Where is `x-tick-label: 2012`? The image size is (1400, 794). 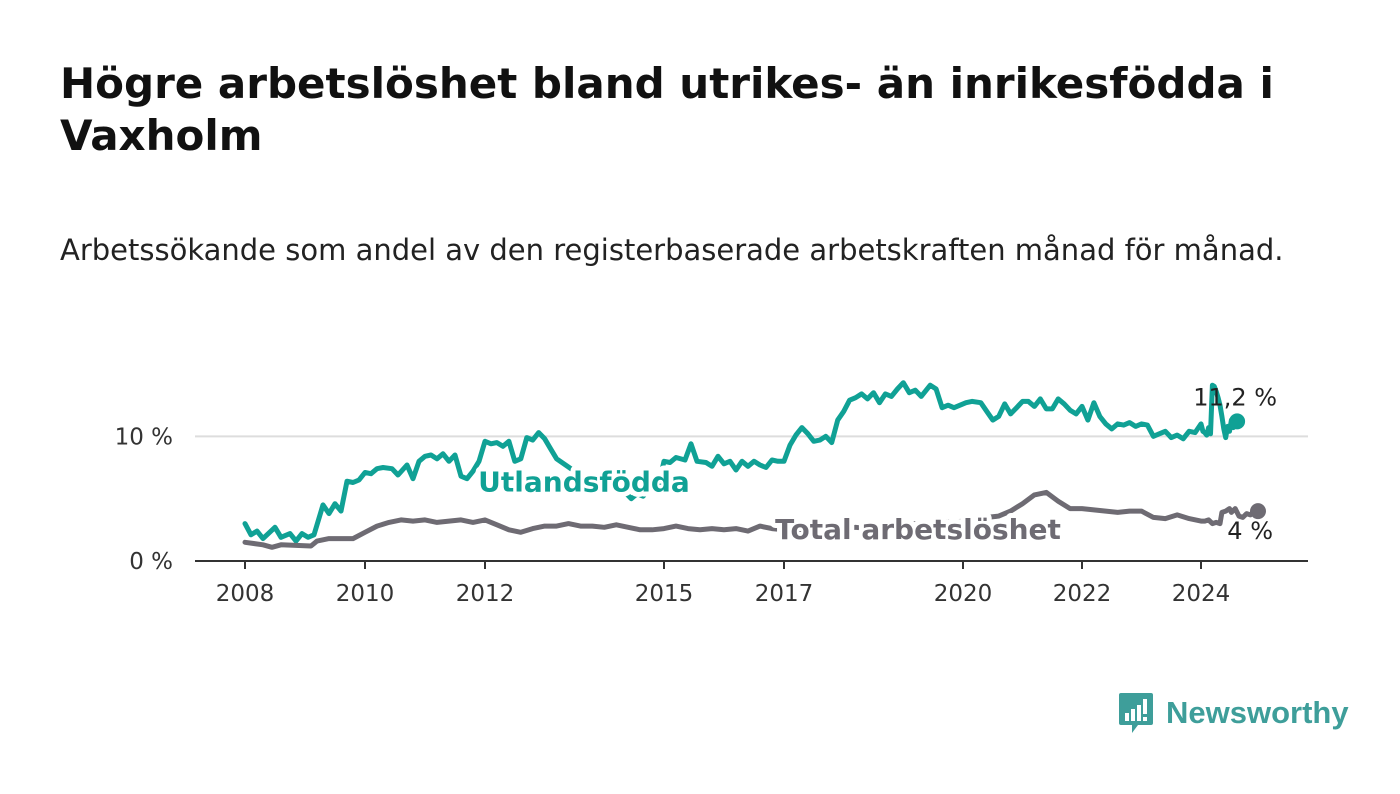
x-tick-label: 2012 is located at coordinates (485, 594).